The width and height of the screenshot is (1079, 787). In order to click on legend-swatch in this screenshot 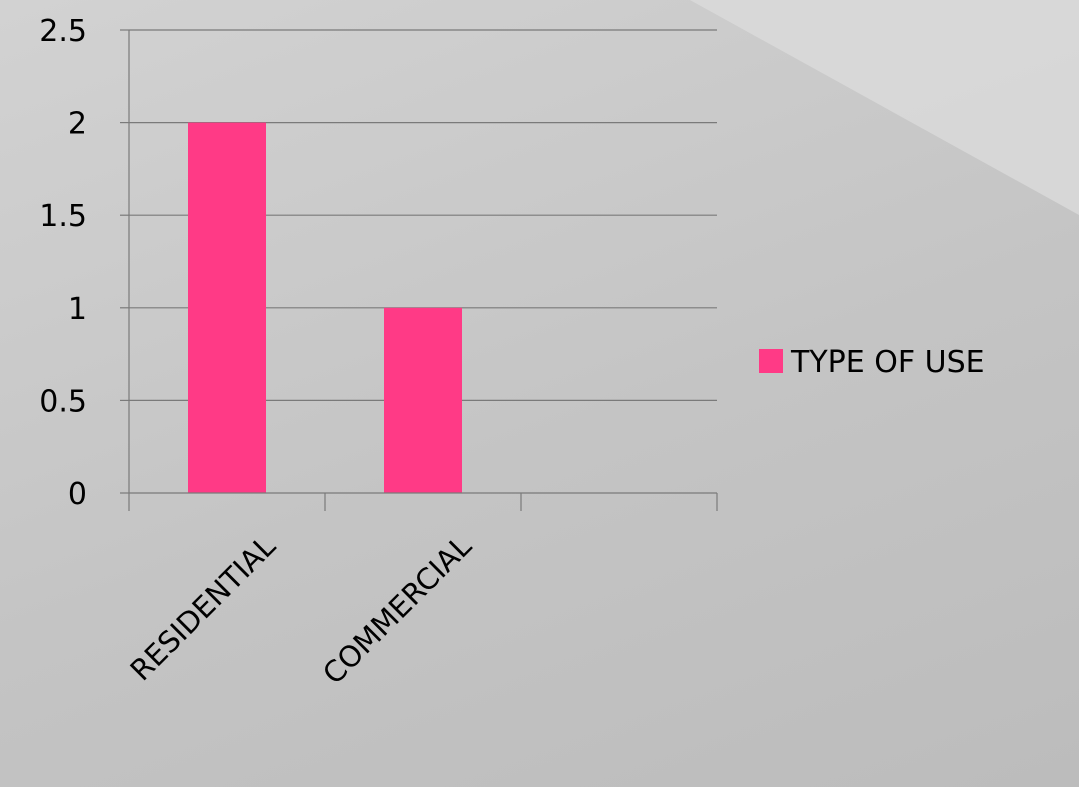, I will do `click(771, 361)`.